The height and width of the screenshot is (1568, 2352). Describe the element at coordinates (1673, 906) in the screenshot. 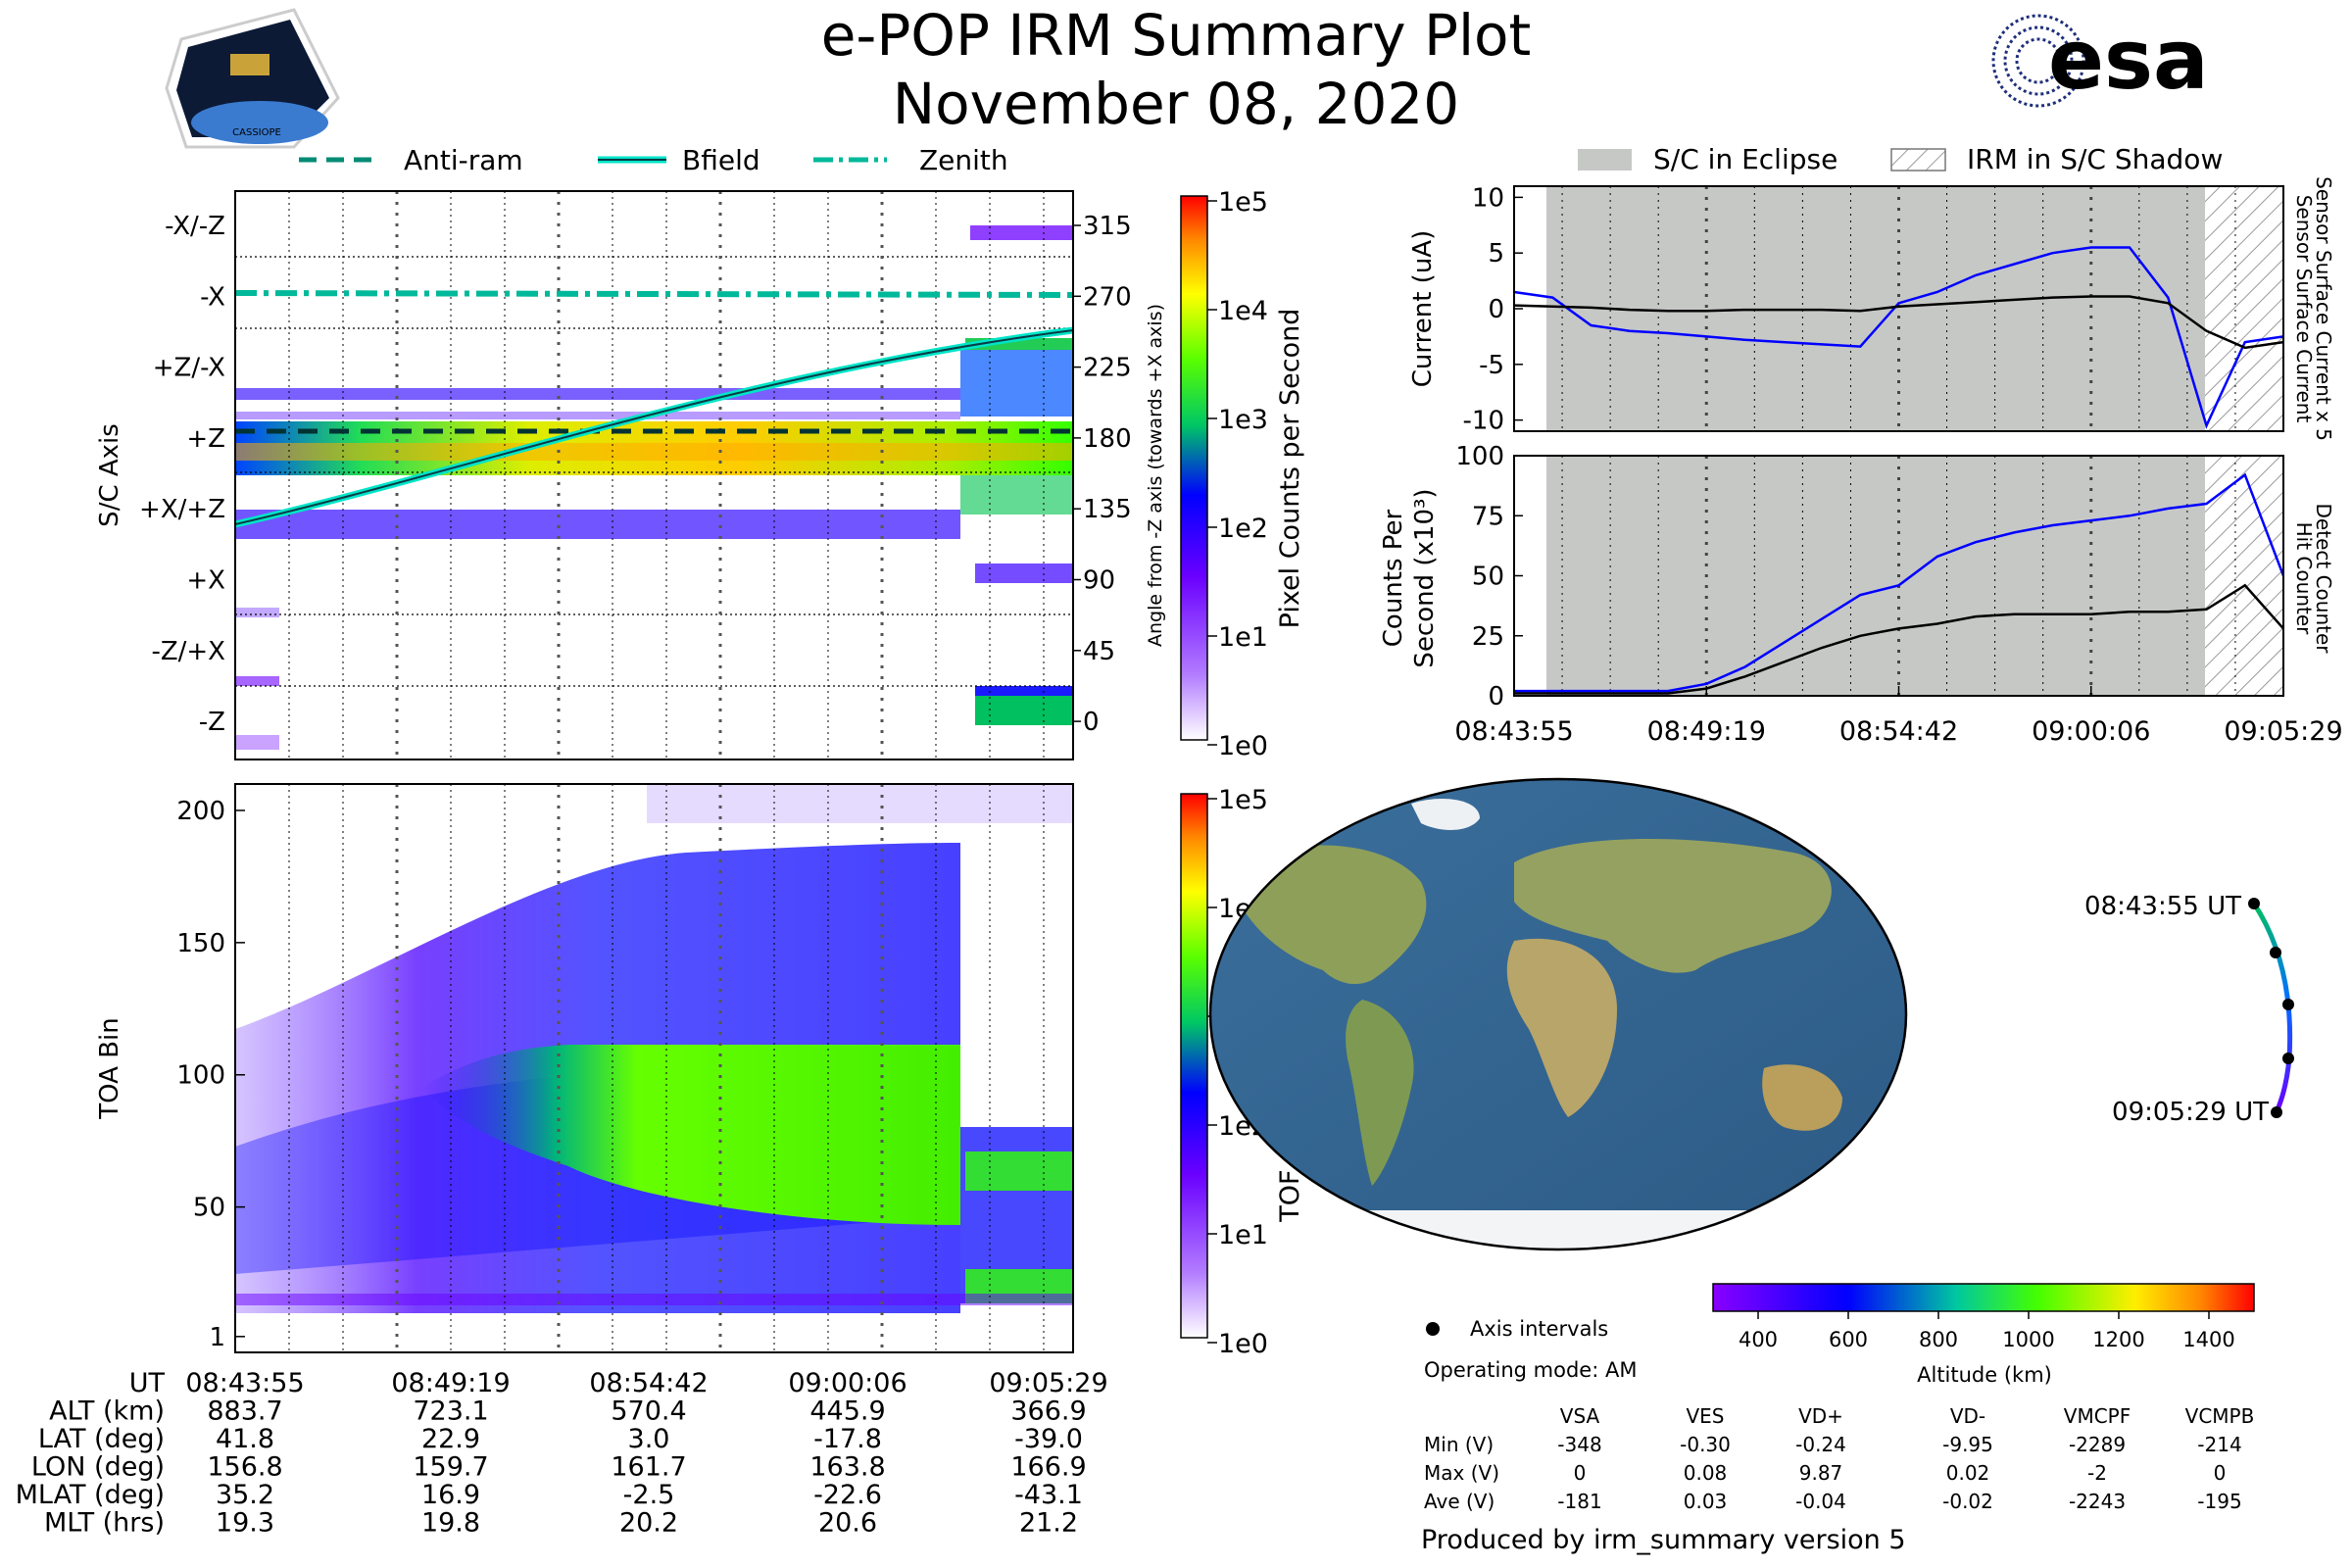

I see `eurasia` at that location.